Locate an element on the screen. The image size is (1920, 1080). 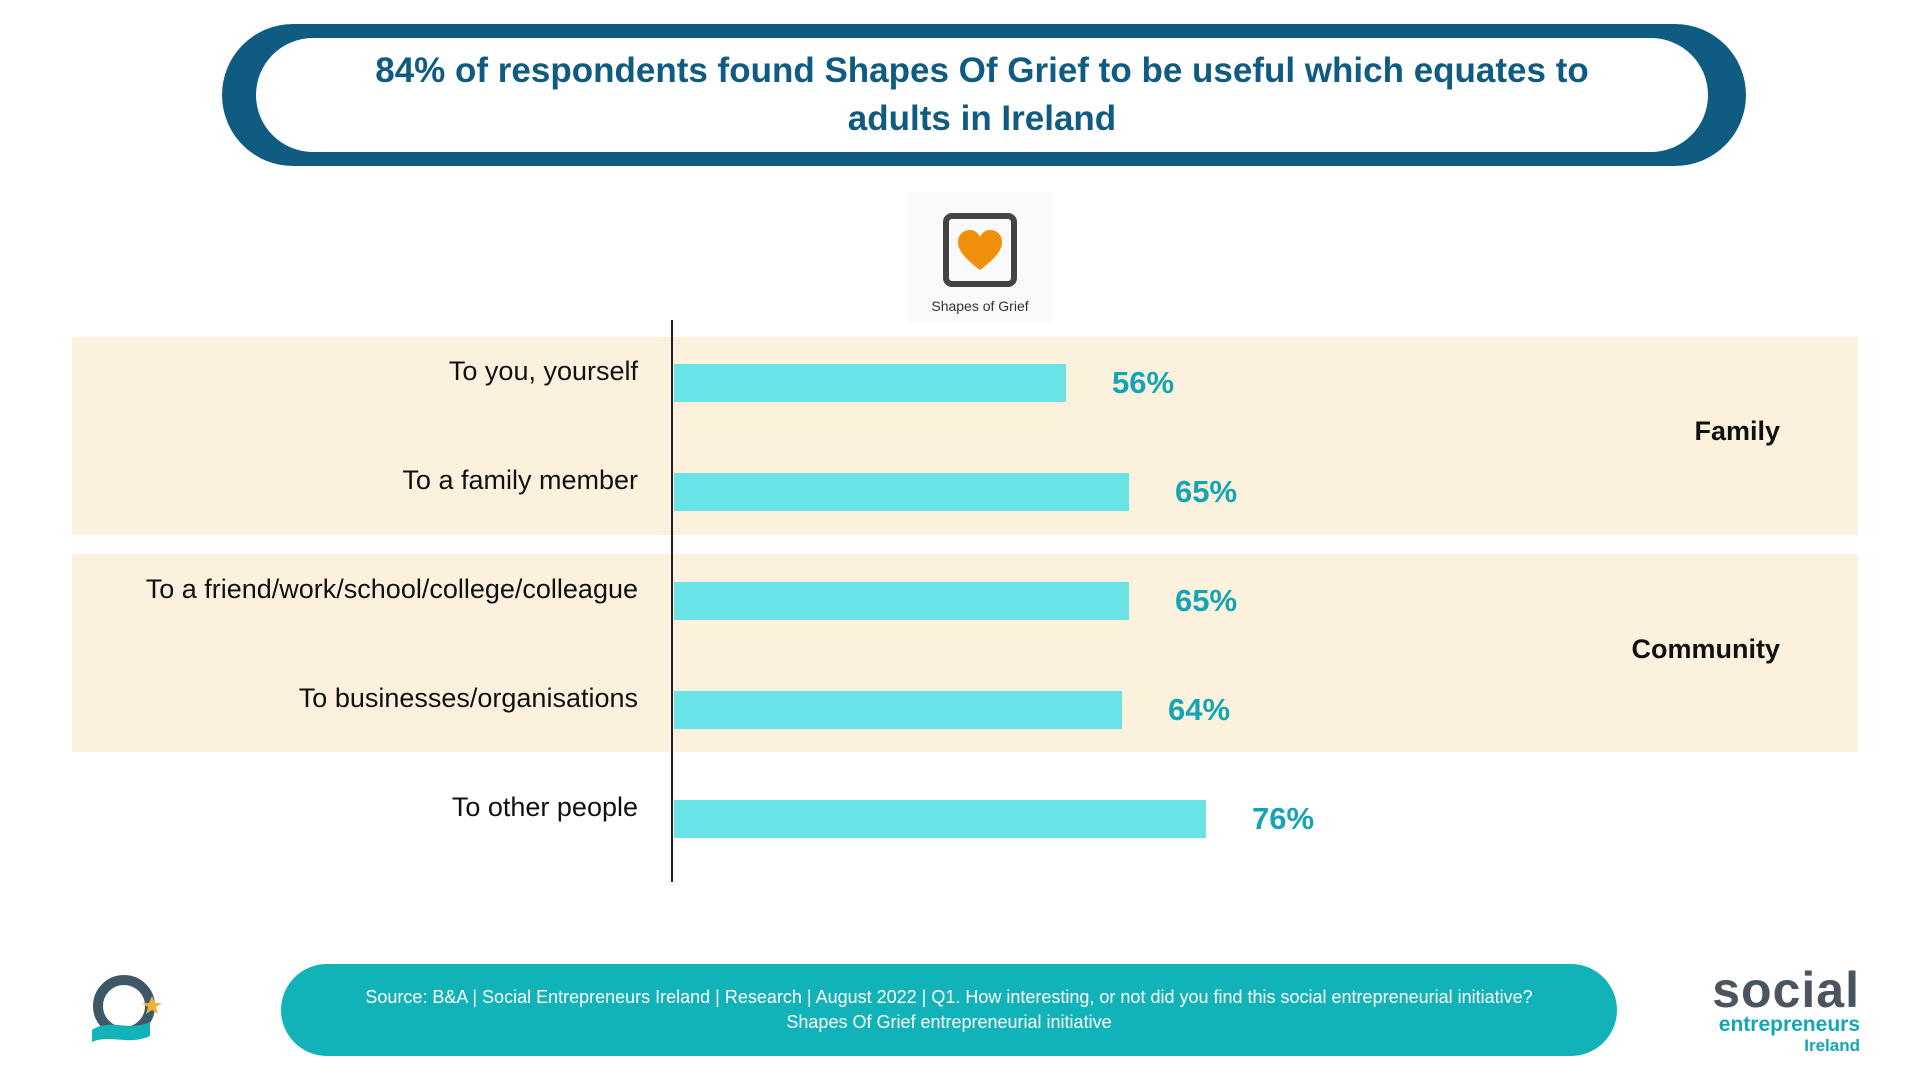
sei-wordmark-logo: social entrepreneurs Ireland is located at coordinates (1780, 1009).